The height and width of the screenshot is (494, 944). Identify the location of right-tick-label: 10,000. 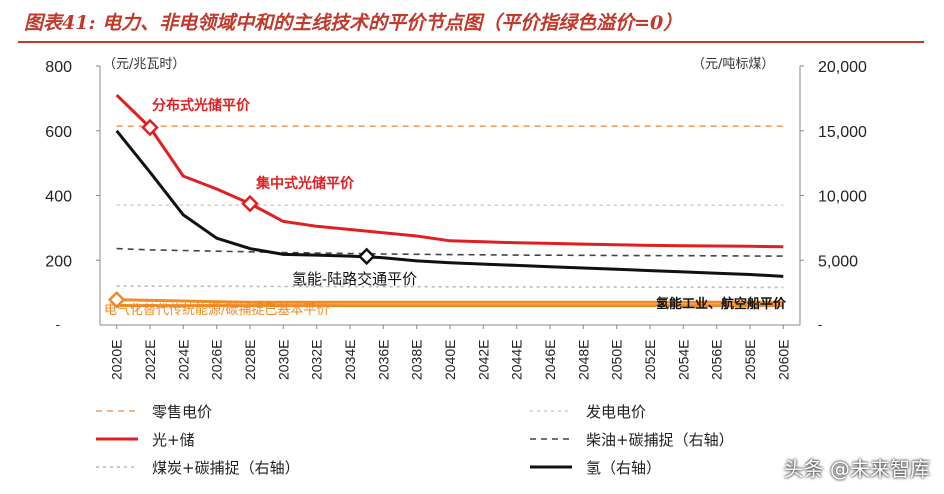
(842, 197).